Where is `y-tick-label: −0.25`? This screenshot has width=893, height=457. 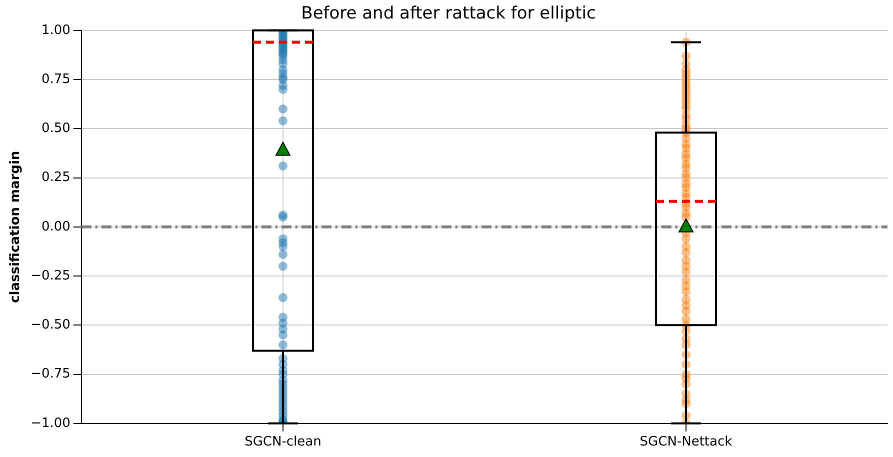
y-tick-label: −0.25 is located at coordinates (50, 276).